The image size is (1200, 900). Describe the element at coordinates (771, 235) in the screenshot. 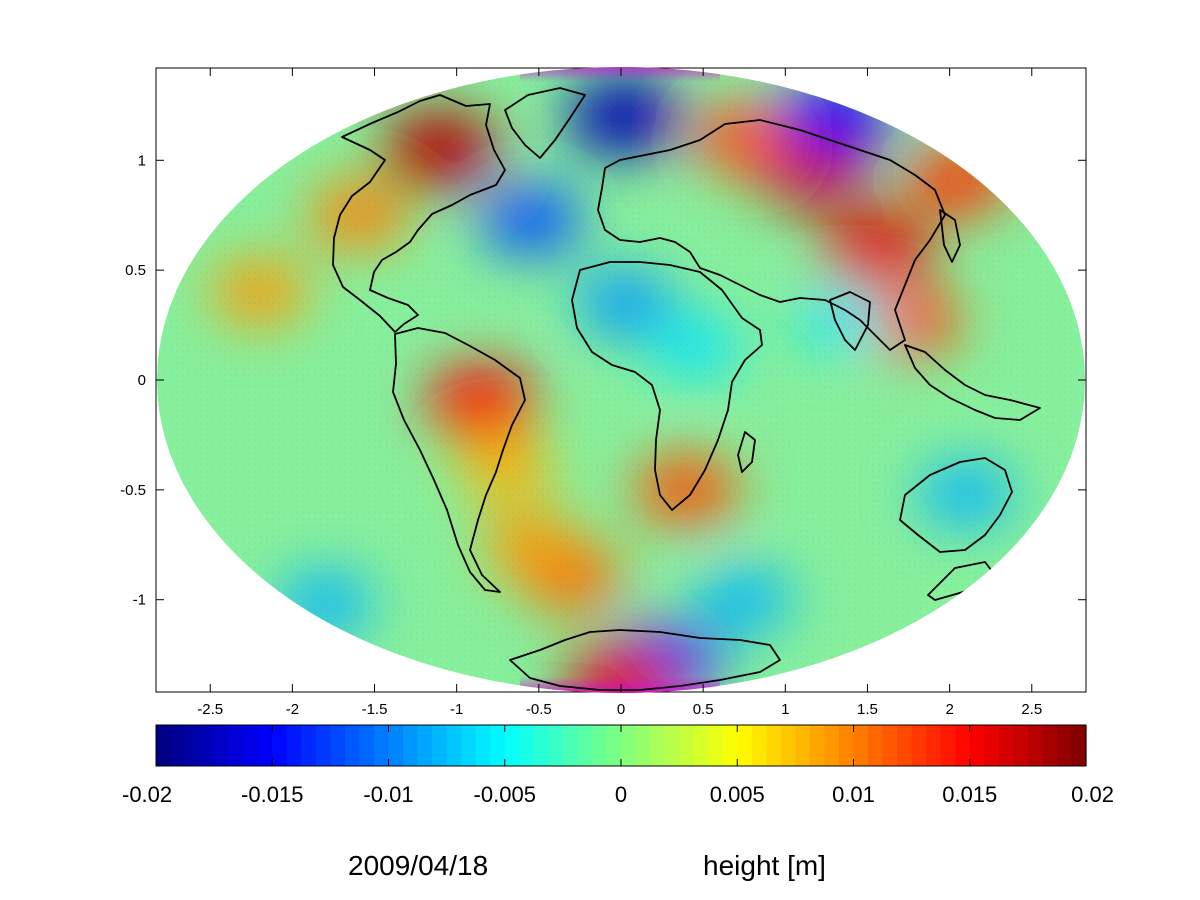

I see `coastline-eurasia` at that location.